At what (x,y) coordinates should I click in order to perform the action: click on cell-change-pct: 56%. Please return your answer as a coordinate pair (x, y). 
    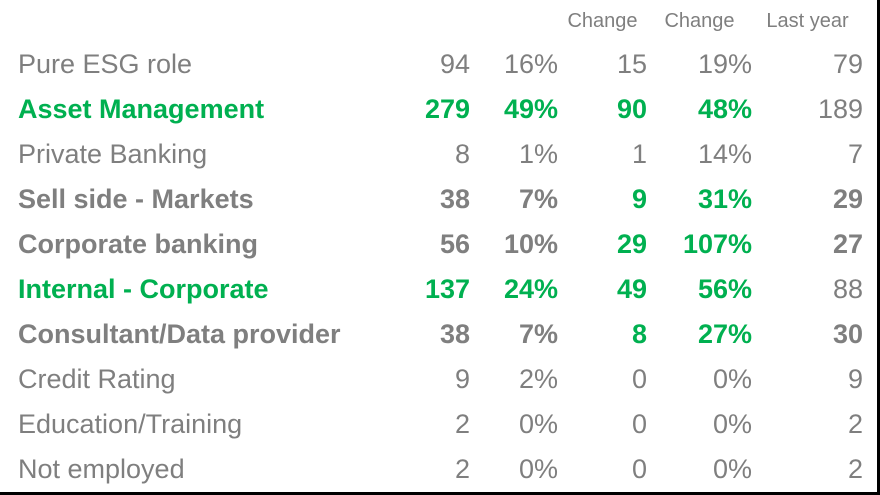
    Looking at the image, I should click on (724, 289).